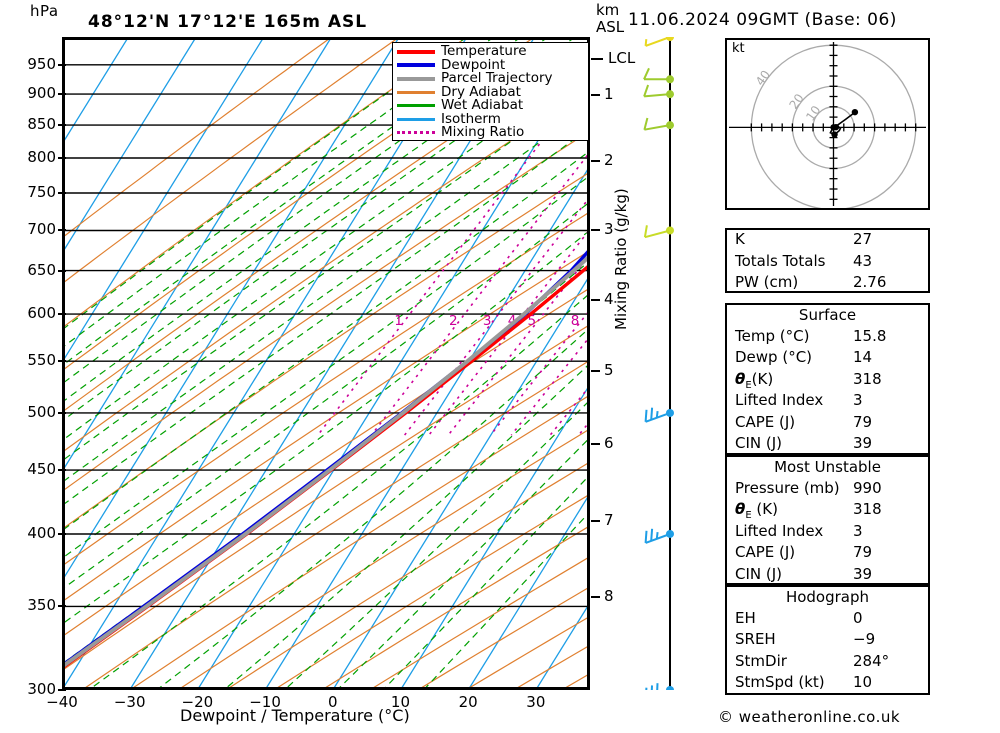  I want to click on most-unstable-heading: Most Unstable, so click(827, 467).